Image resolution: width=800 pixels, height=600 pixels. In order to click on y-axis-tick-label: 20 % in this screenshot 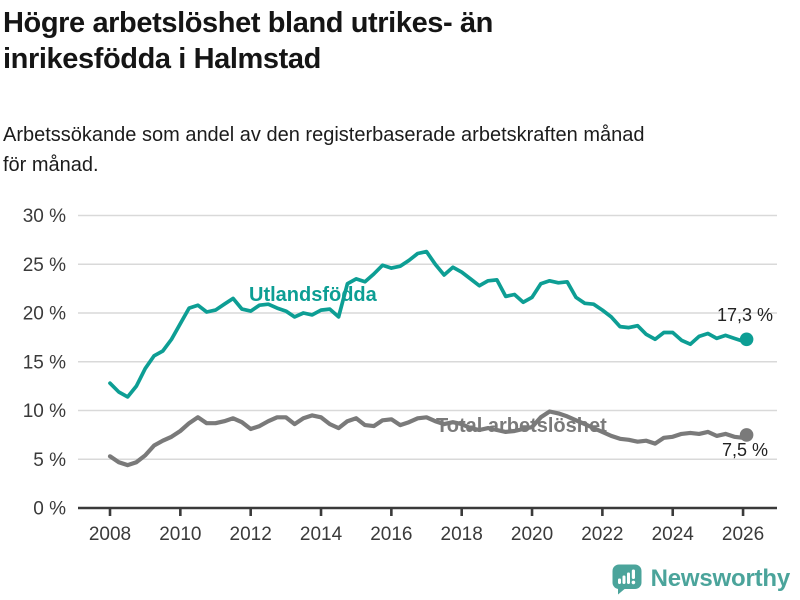, I will do `click(44, 314)`.